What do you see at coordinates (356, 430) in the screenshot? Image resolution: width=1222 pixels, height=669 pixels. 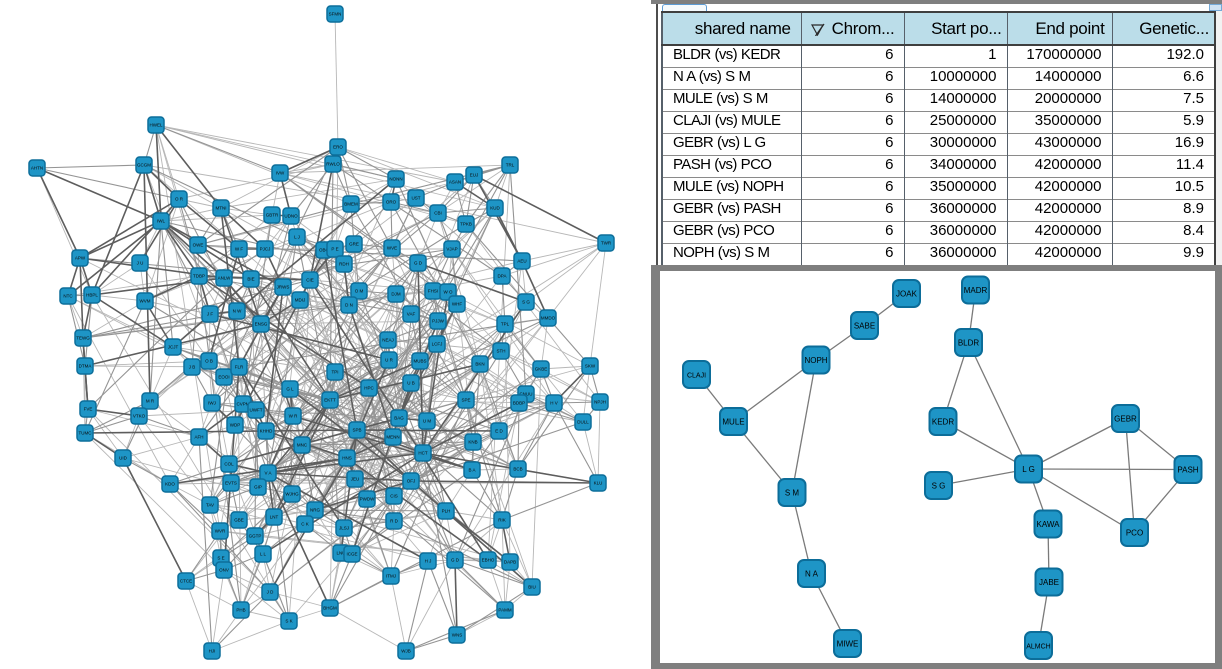 I see `svg-text: SPB` at bounding box center [356, 430].